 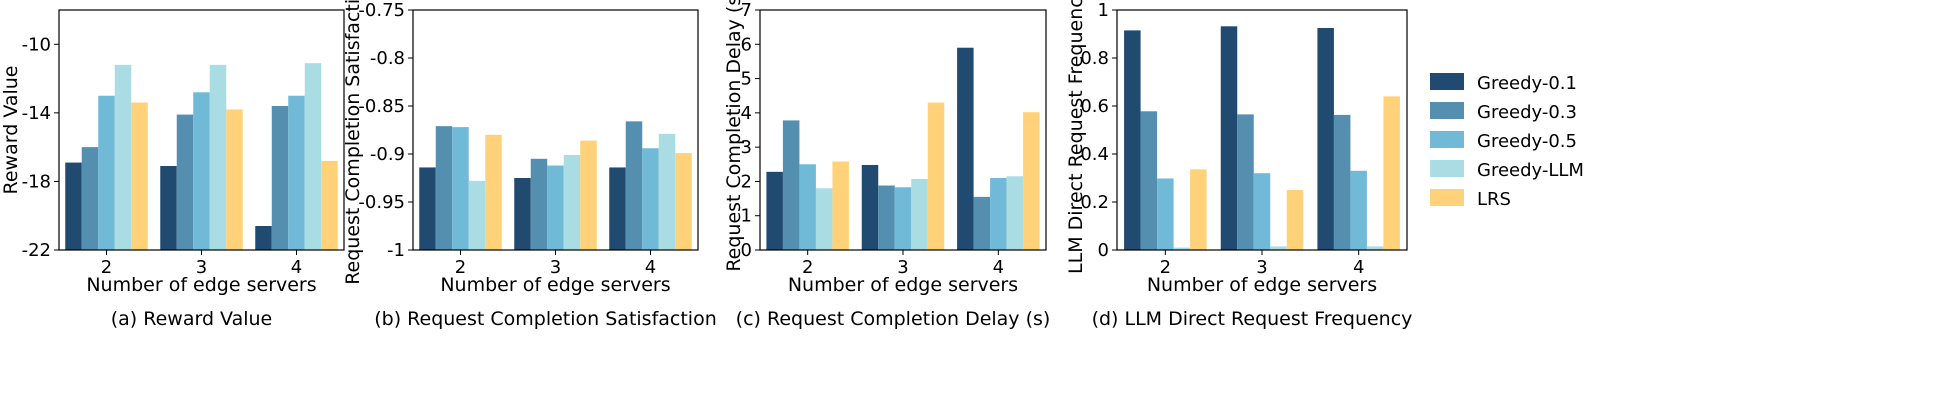 I want to click on y-axis-title: Request Completion Satisfaction, so click(x=353, y=142).